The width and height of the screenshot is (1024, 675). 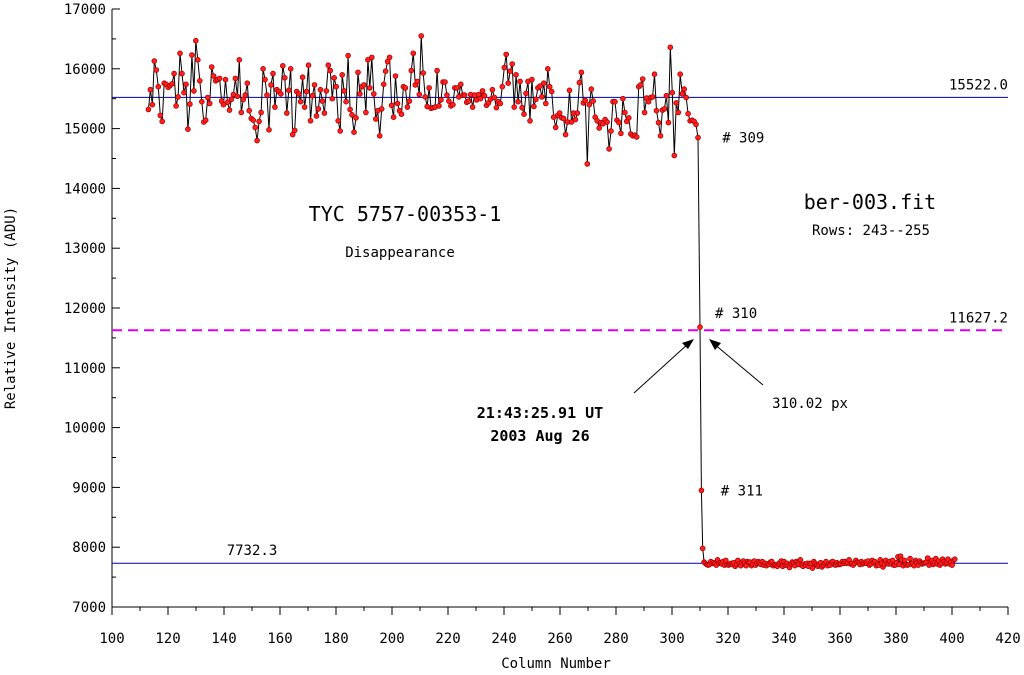 I want to click on x-tick-label: 280, so click(x=615, y=639).